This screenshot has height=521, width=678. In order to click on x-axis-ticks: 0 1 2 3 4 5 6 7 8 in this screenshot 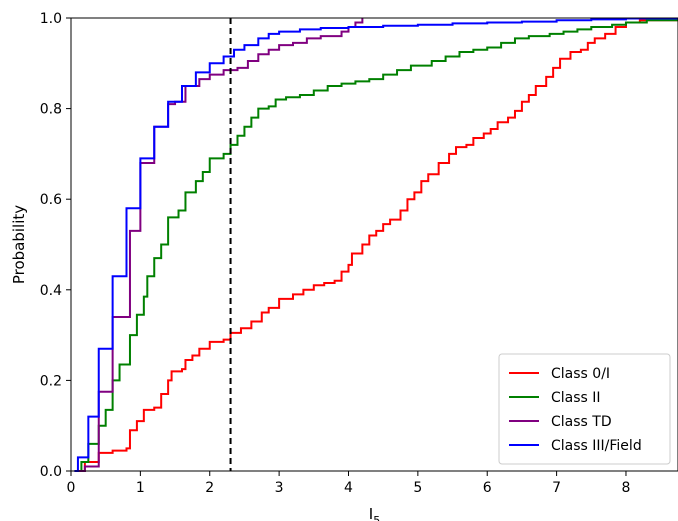, I will do `click(349, 483)`.